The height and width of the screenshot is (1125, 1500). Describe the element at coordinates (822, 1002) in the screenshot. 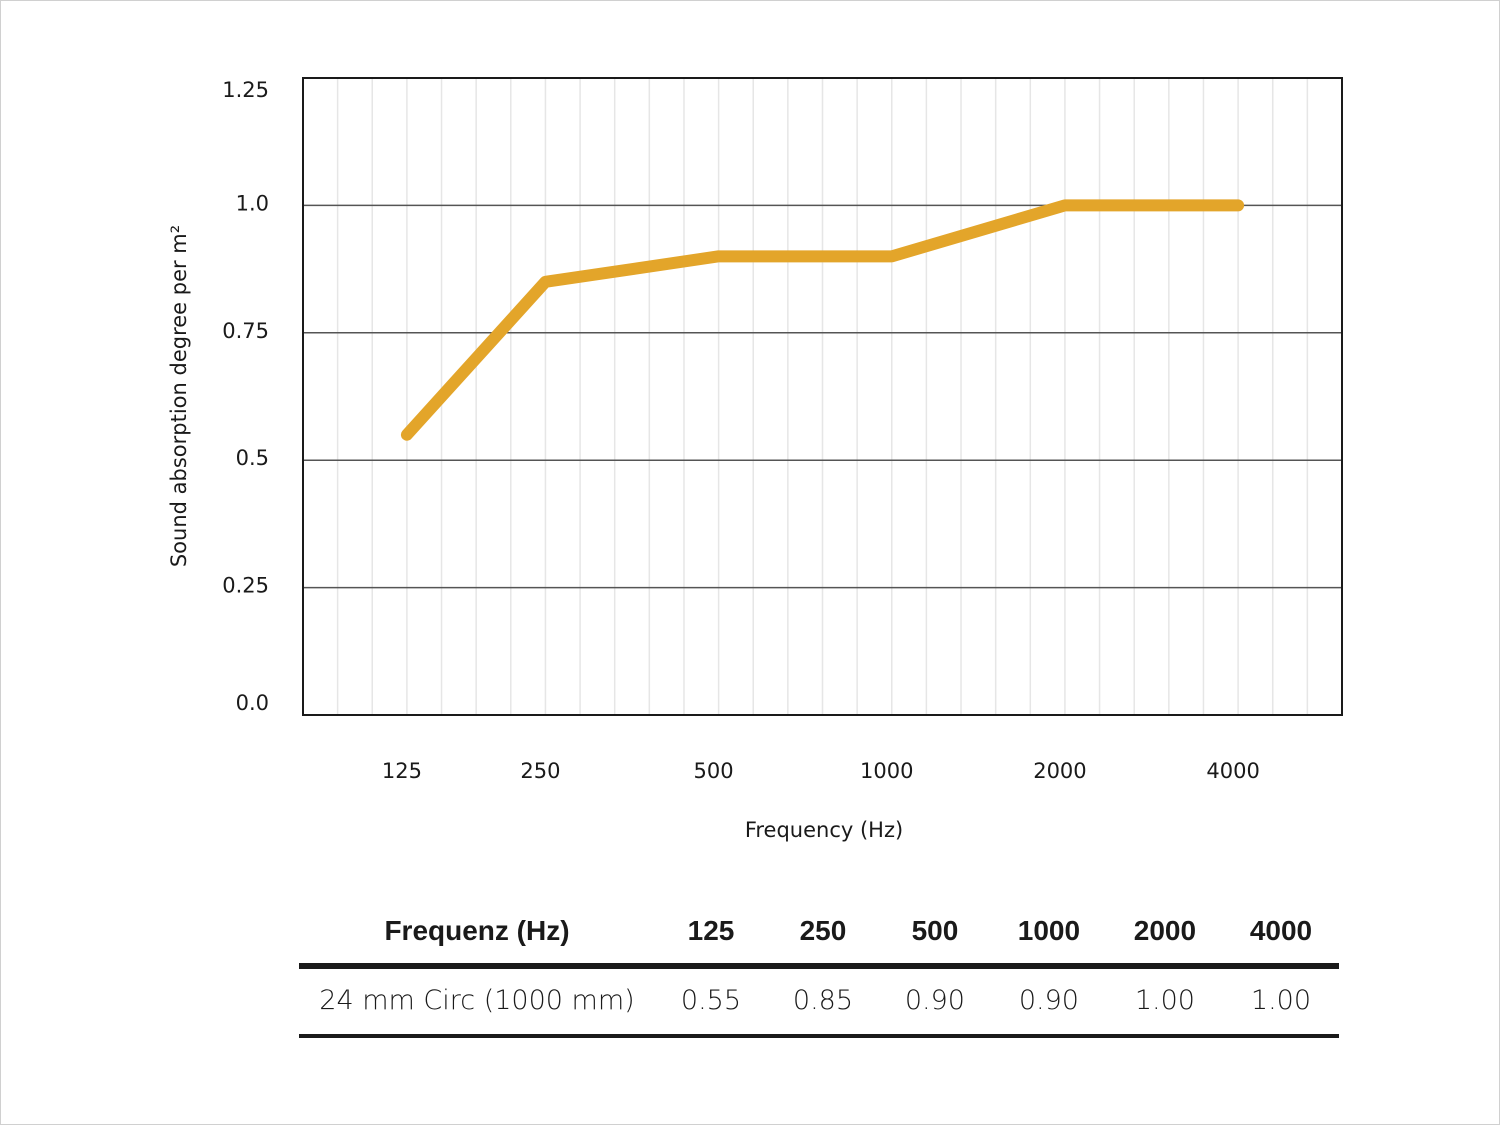

I see `table-cell: 0.85` at that location.